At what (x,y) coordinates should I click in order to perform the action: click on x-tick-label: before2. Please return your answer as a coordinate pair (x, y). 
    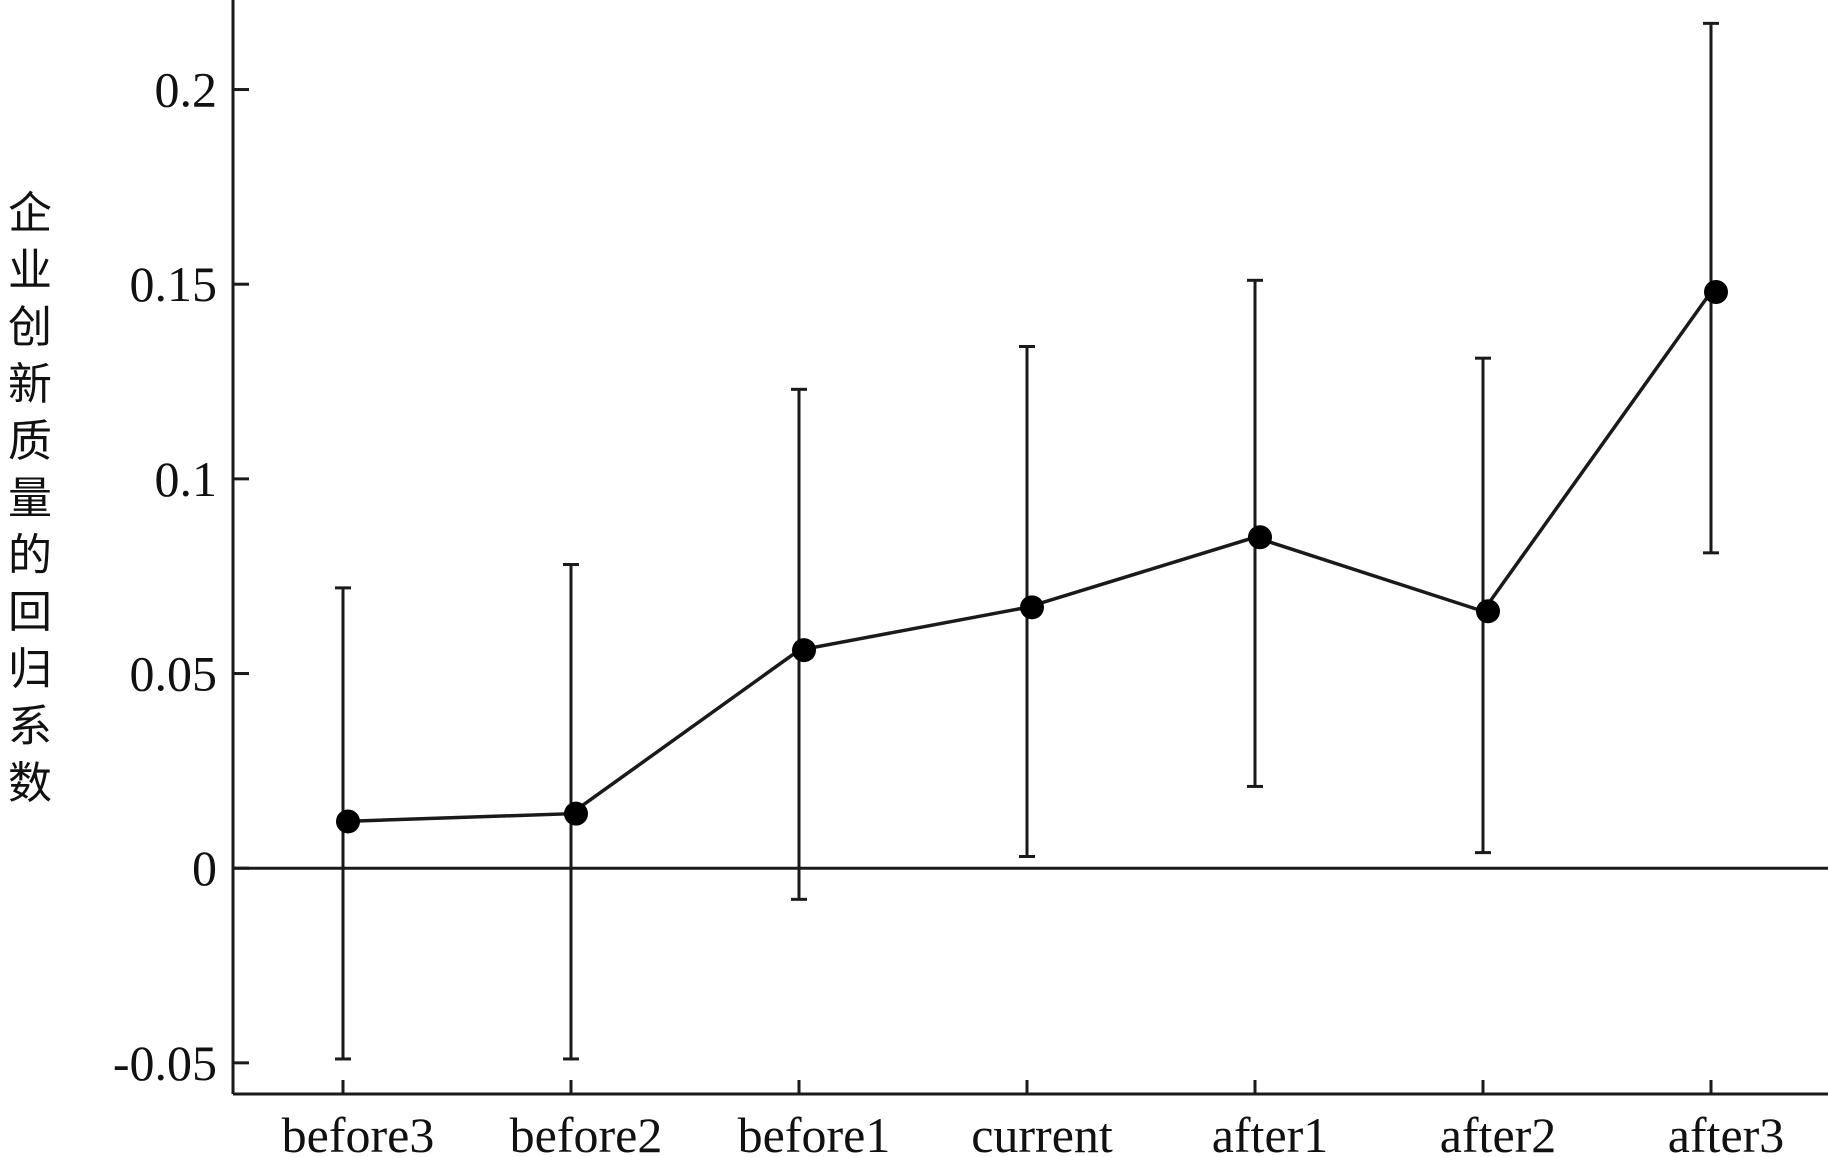
    Looking at the image, I should click on (586, 1132).